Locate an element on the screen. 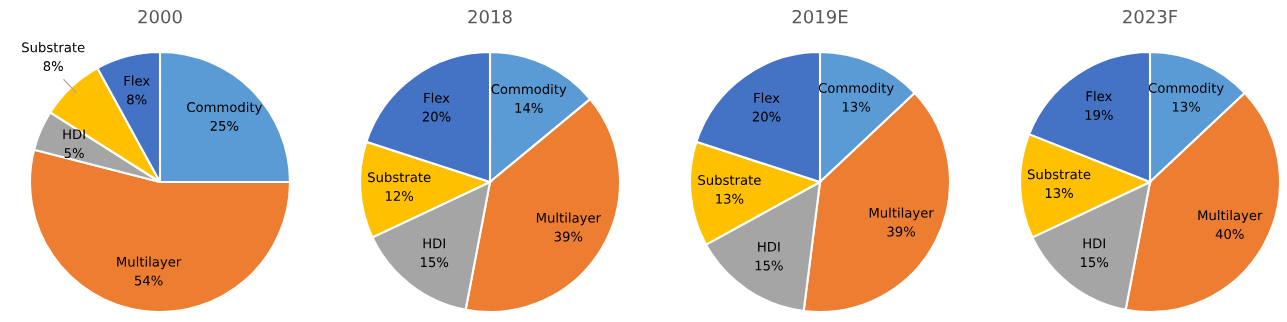 The image size is (1287, 322). data-label: 25% is located at coordinates (224, 125).